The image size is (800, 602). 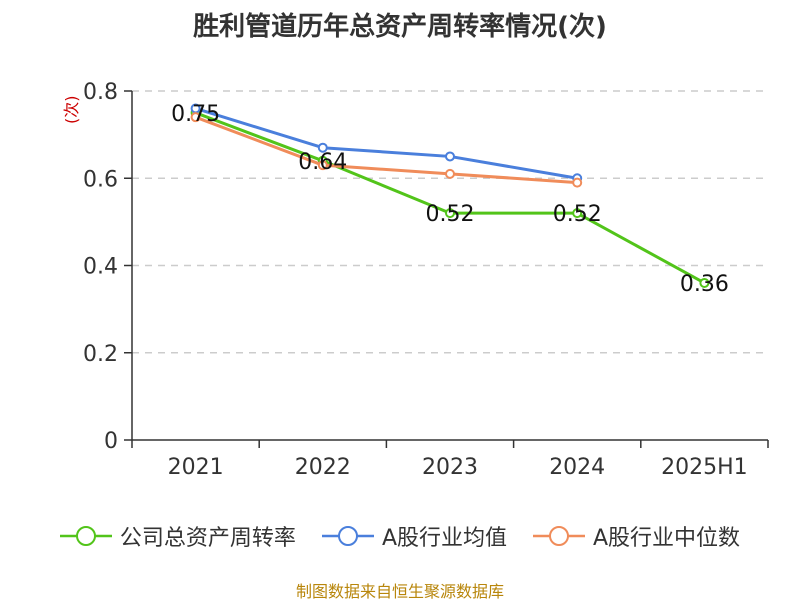 I want to click on x-tick-label: 2025H1, so click(x=704, y=467).